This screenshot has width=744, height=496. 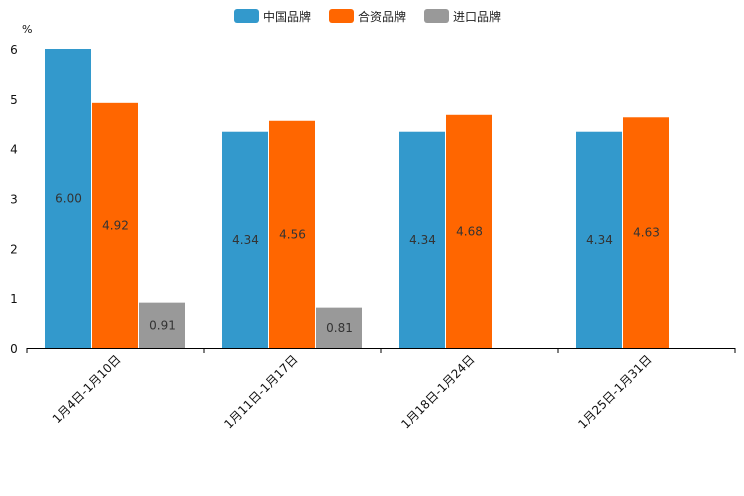 I want to click on y-tick-label: 5, so click(x=14, y=100).